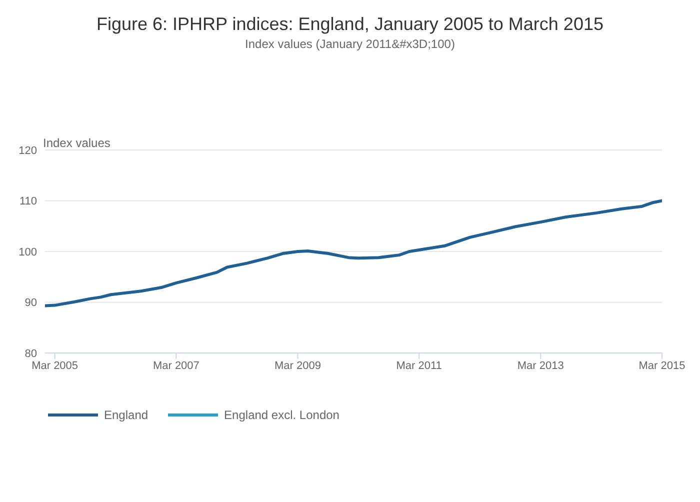 This screenshot has width=700, height=502. What do you see at coordinates (350, 24) in the screenshot?
I see `chart-title: Figure 6: IPHRP indices: England, January 2005 to March 2015` at bounding box center [350, 24].